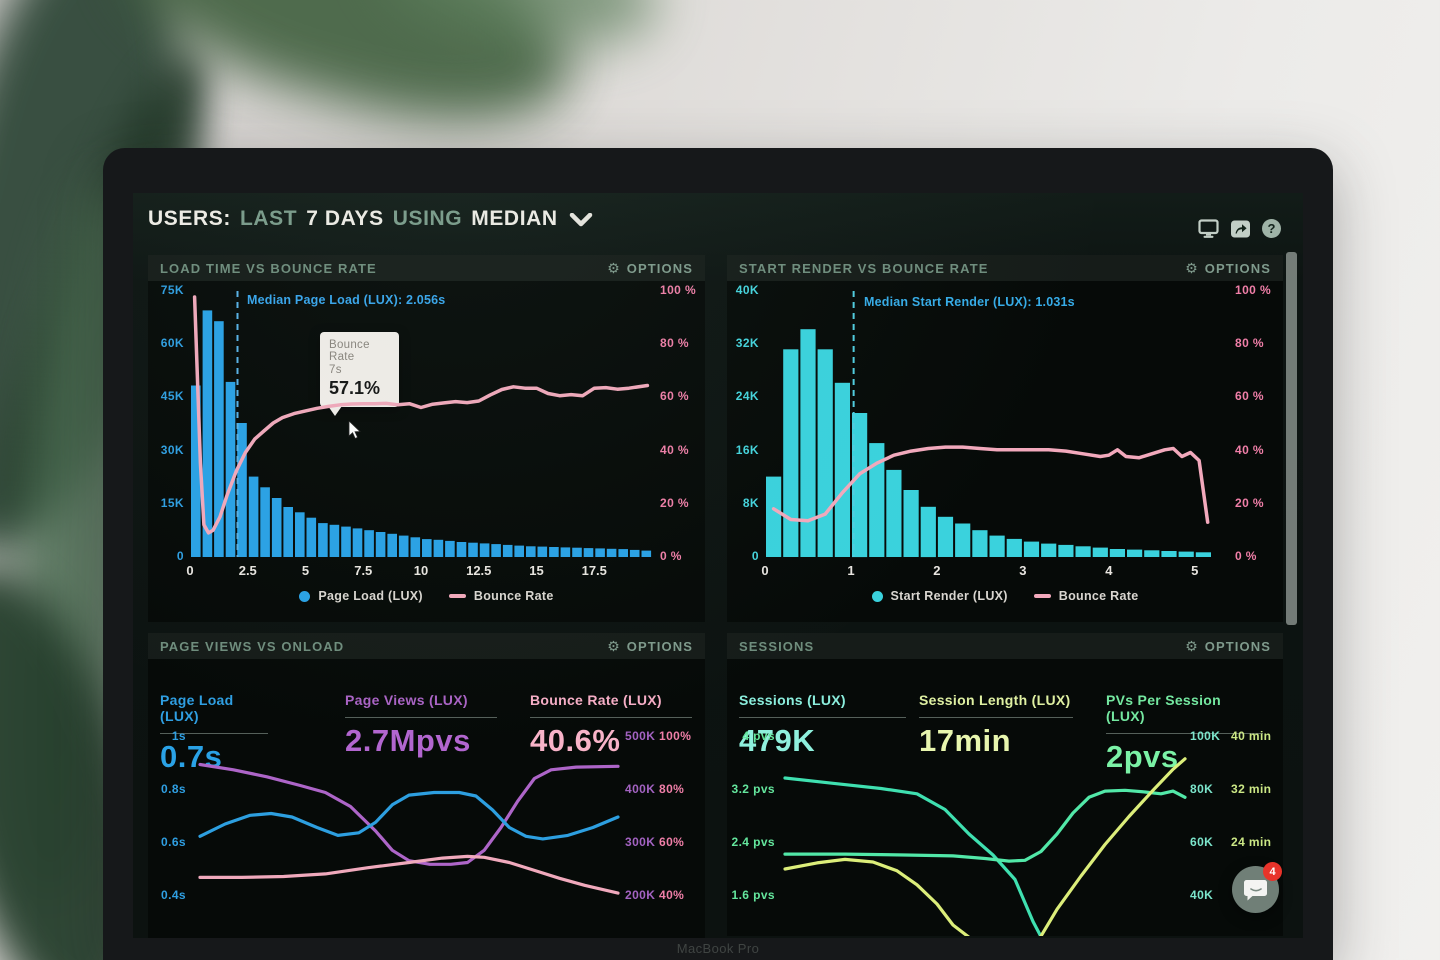 The height and width of the screenshot is (960, 1440). I want to click on metric-sessions: Sessions (LUX) 479K, so click(822, 725).